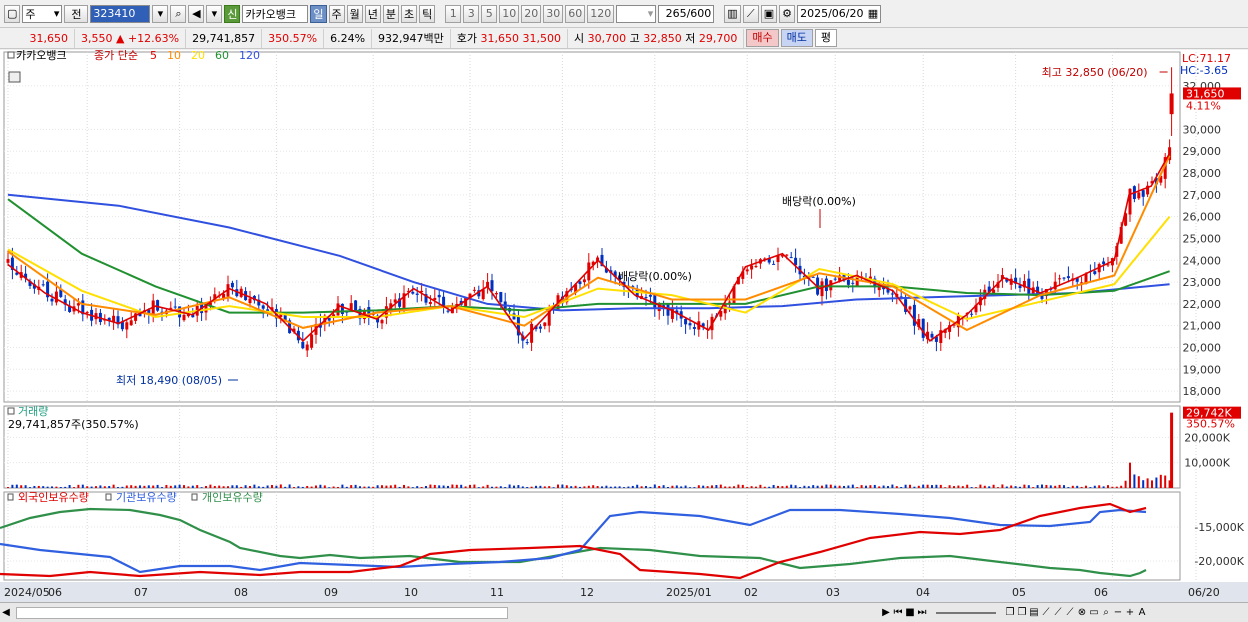 The height and width of the screenshot is (622, 1248). Describe the element at coordinates (262, 612) in the screenshot. I see `scroll-thumb` at that location.